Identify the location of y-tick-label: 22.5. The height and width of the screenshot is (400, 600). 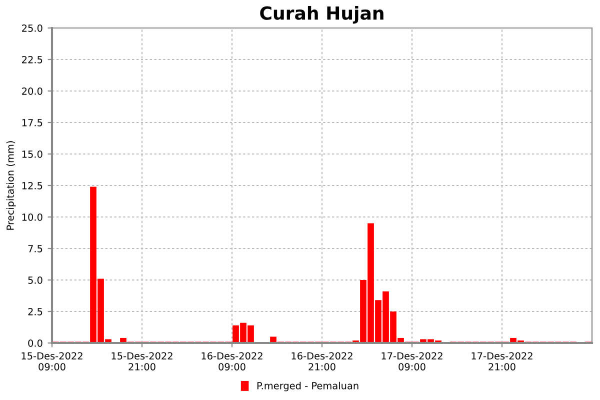
(32, 60).